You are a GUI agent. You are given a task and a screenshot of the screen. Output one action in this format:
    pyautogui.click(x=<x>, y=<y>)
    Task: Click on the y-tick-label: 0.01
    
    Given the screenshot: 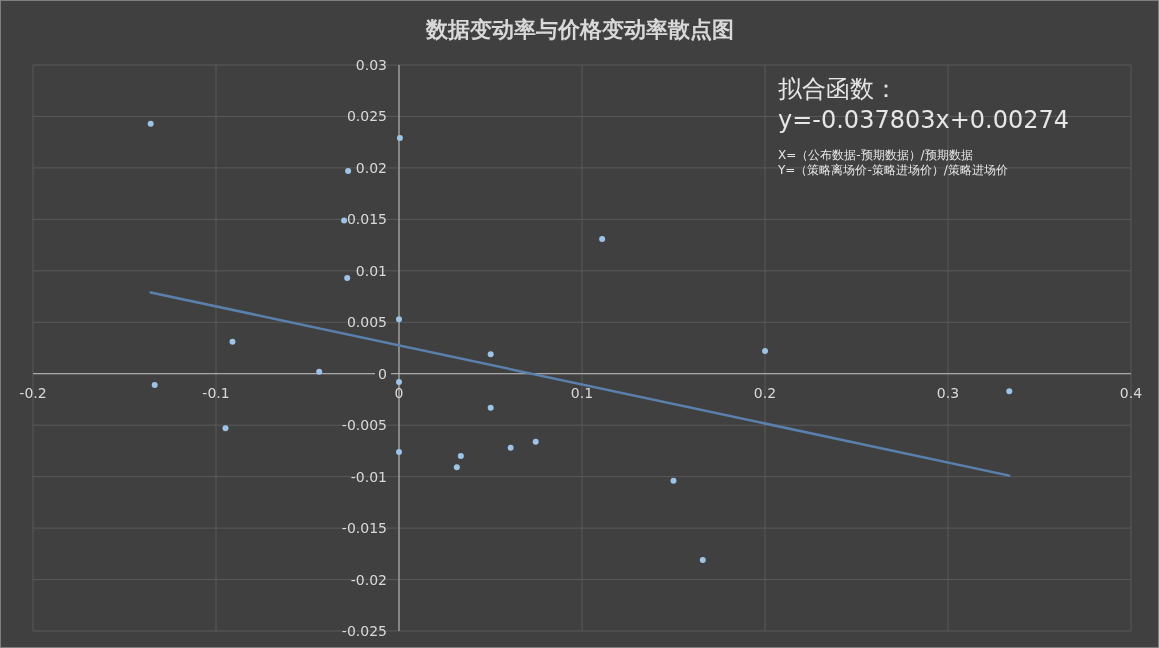 What is the action you would take?
    pyautogui.click(x=371, y=270)
    